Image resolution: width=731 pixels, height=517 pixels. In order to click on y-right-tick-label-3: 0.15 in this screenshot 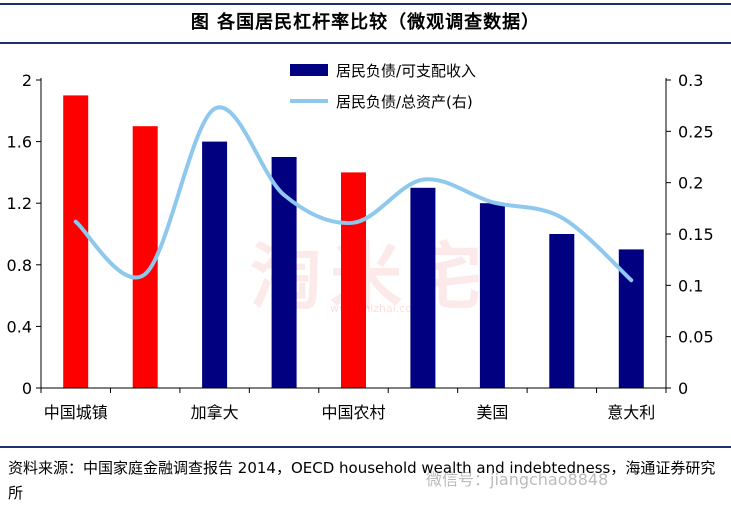, I will do `click(696, 234)`.